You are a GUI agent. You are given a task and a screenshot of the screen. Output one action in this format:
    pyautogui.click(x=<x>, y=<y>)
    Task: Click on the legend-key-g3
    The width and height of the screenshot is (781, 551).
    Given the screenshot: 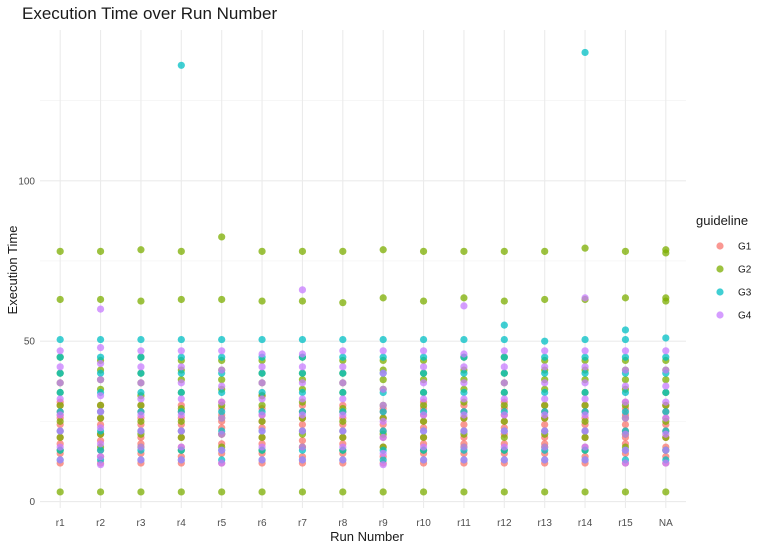 What is the action you would take?
    pyautogui.click(x=720, y=292)
    